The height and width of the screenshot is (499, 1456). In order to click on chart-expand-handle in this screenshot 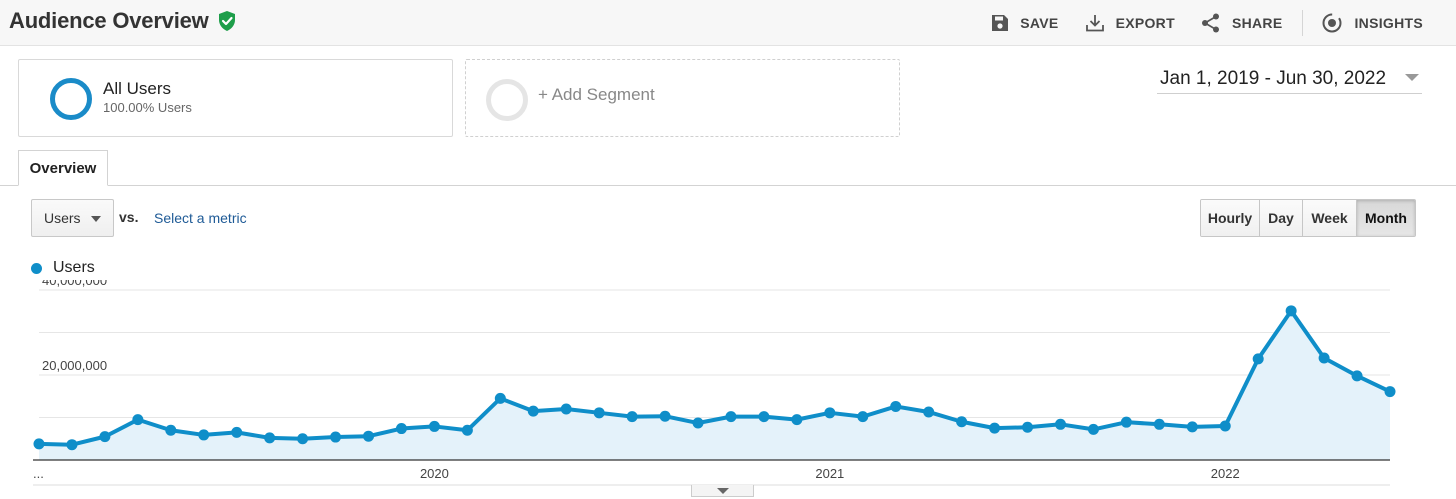, I will do `click(722, 491)`.